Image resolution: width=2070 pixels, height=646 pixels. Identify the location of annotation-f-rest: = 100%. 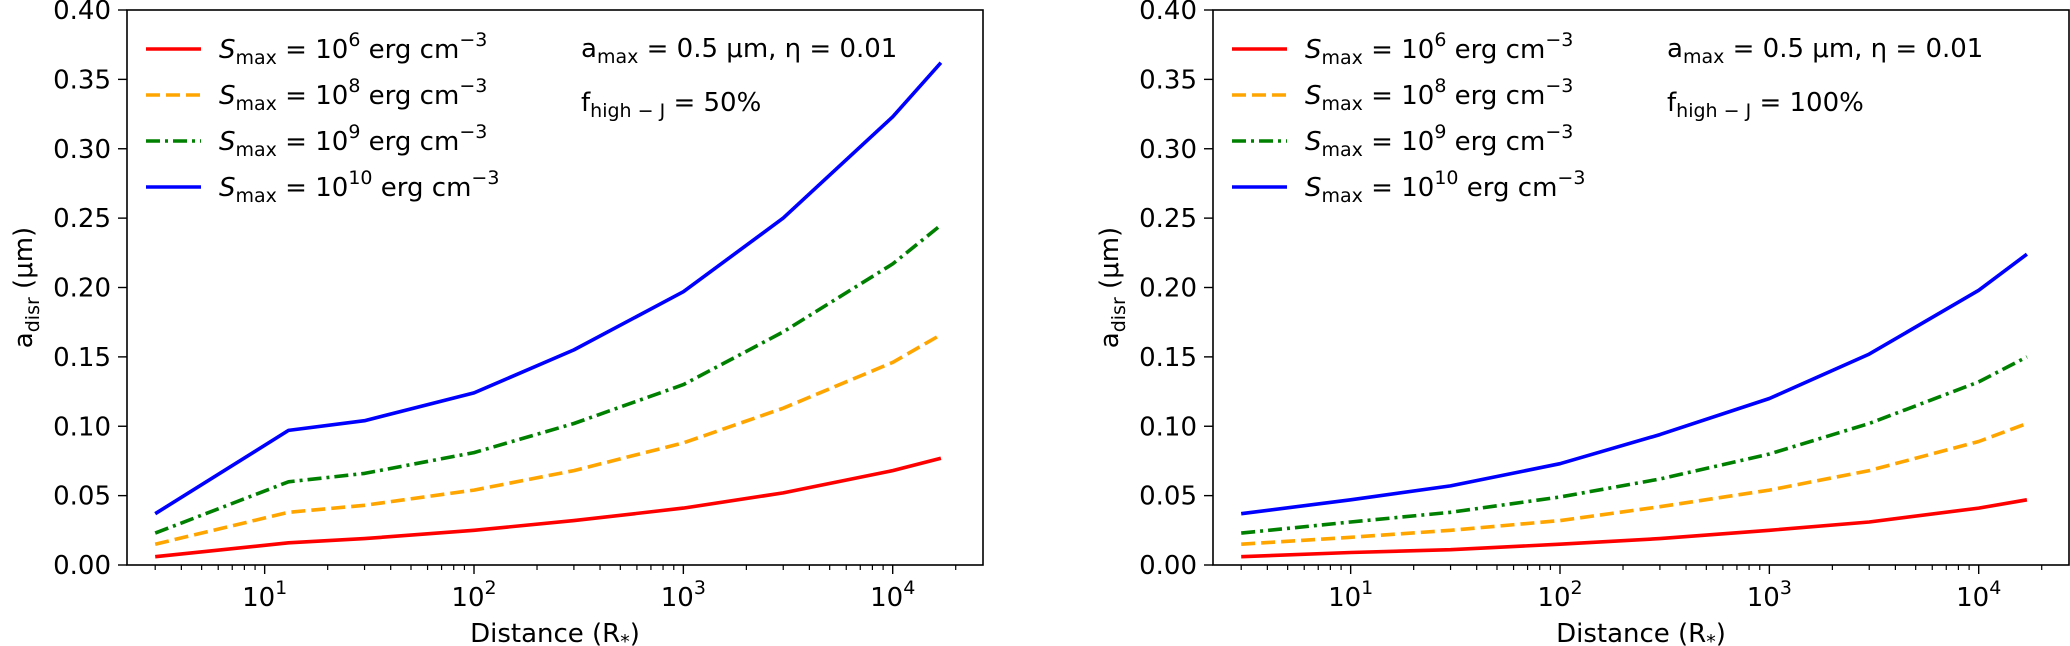
(1807, 103).